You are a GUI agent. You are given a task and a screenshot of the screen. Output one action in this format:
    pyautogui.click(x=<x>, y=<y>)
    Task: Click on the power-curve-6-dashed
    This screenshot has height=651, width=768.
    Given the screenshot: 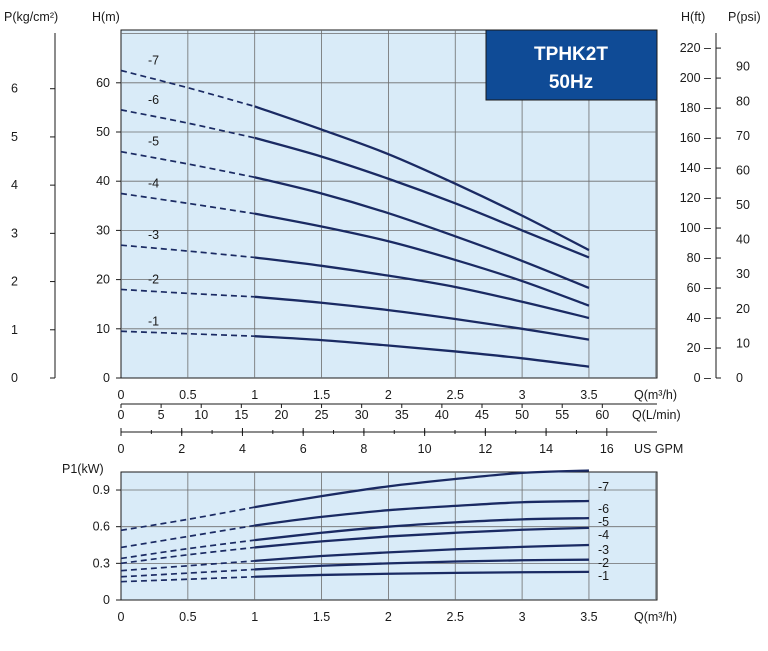 What is the action you would take?
    pyautogui.click(x=187, y=536)
    